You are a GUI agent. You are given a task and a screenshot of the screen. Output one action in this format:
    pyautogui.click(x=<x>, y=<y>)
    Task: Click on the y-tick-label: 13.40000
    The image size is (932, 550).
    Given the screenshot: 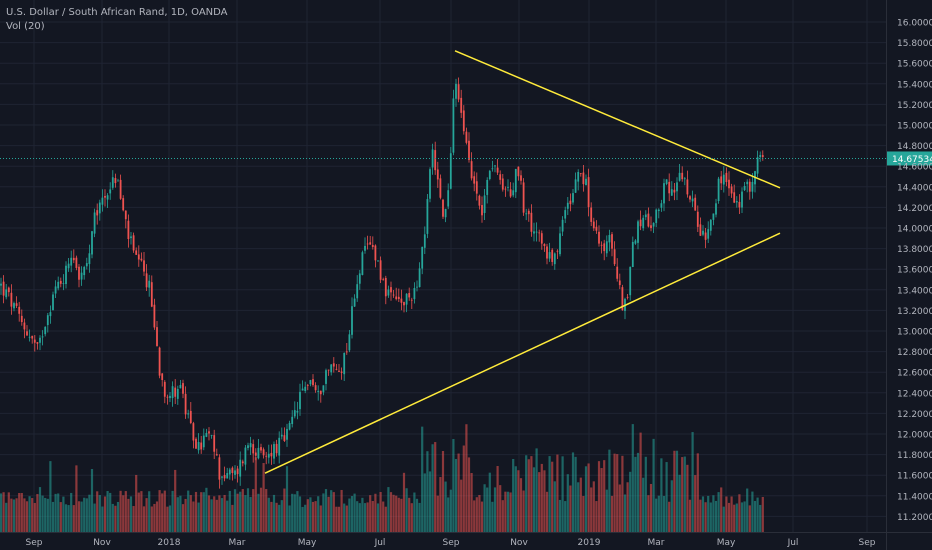 What is the action you would take?
    pyautogui.click(x=914, y=291)
    